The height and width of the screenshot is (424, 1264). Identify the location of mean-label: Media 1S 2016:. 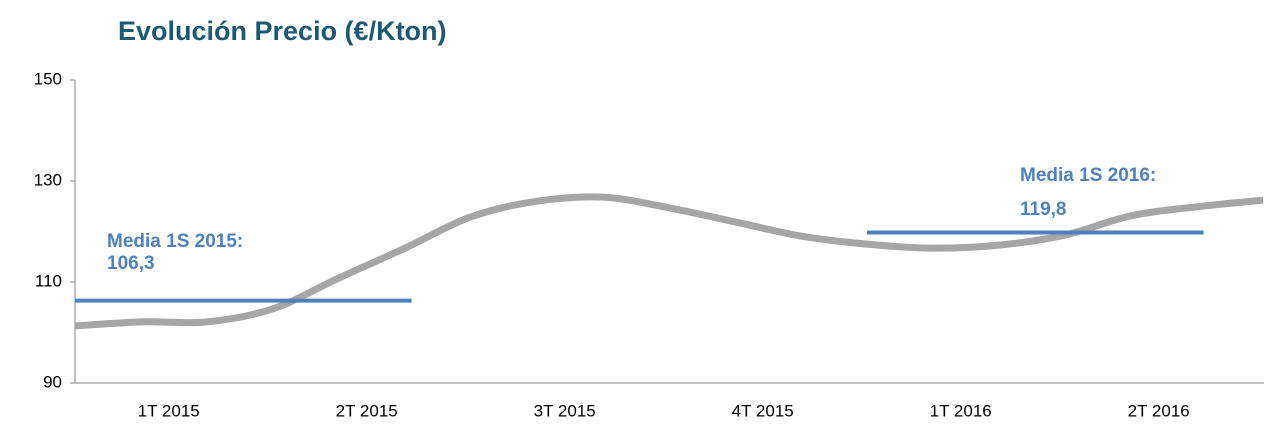
(1088, 175).